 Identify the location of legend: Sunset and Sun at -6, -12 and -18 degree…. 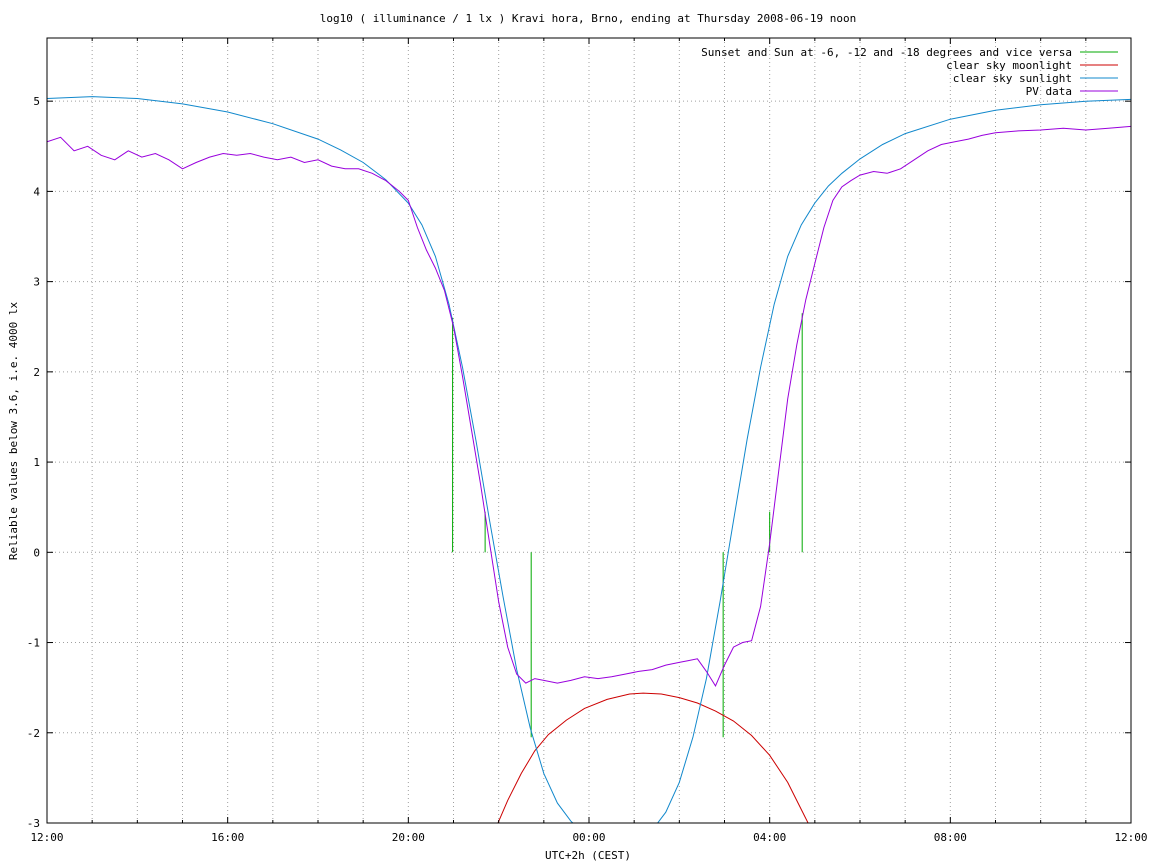
(909, 72).